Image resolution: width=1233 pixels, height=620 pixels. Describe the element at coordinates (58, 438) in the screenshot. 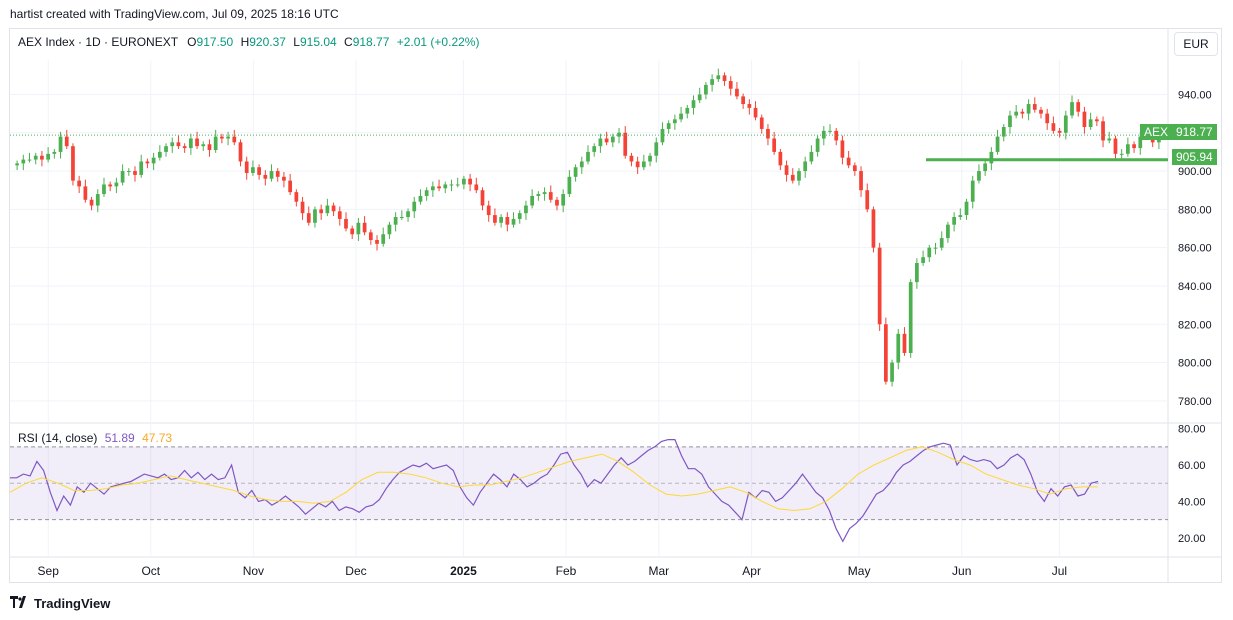

I see `rsi-label: RSI (14, close)` at that location.